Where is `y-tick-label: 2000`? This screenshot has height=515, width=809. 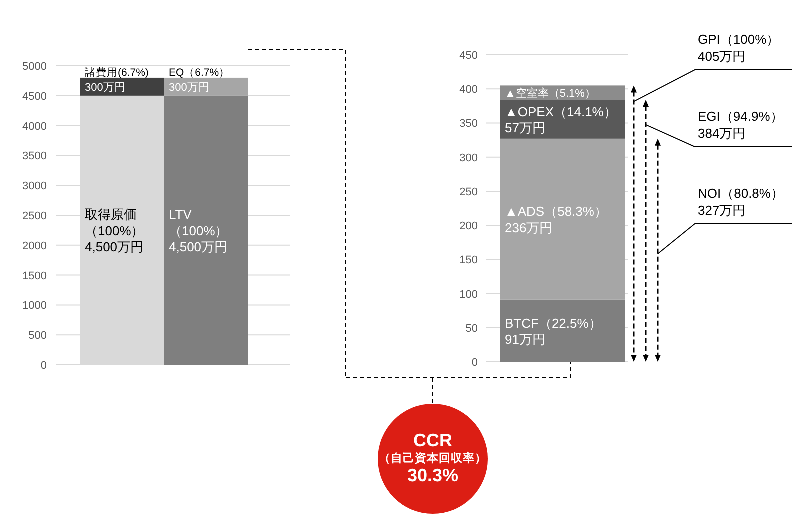
y-tick-label: 2000 is located at coordinates (34, 246).